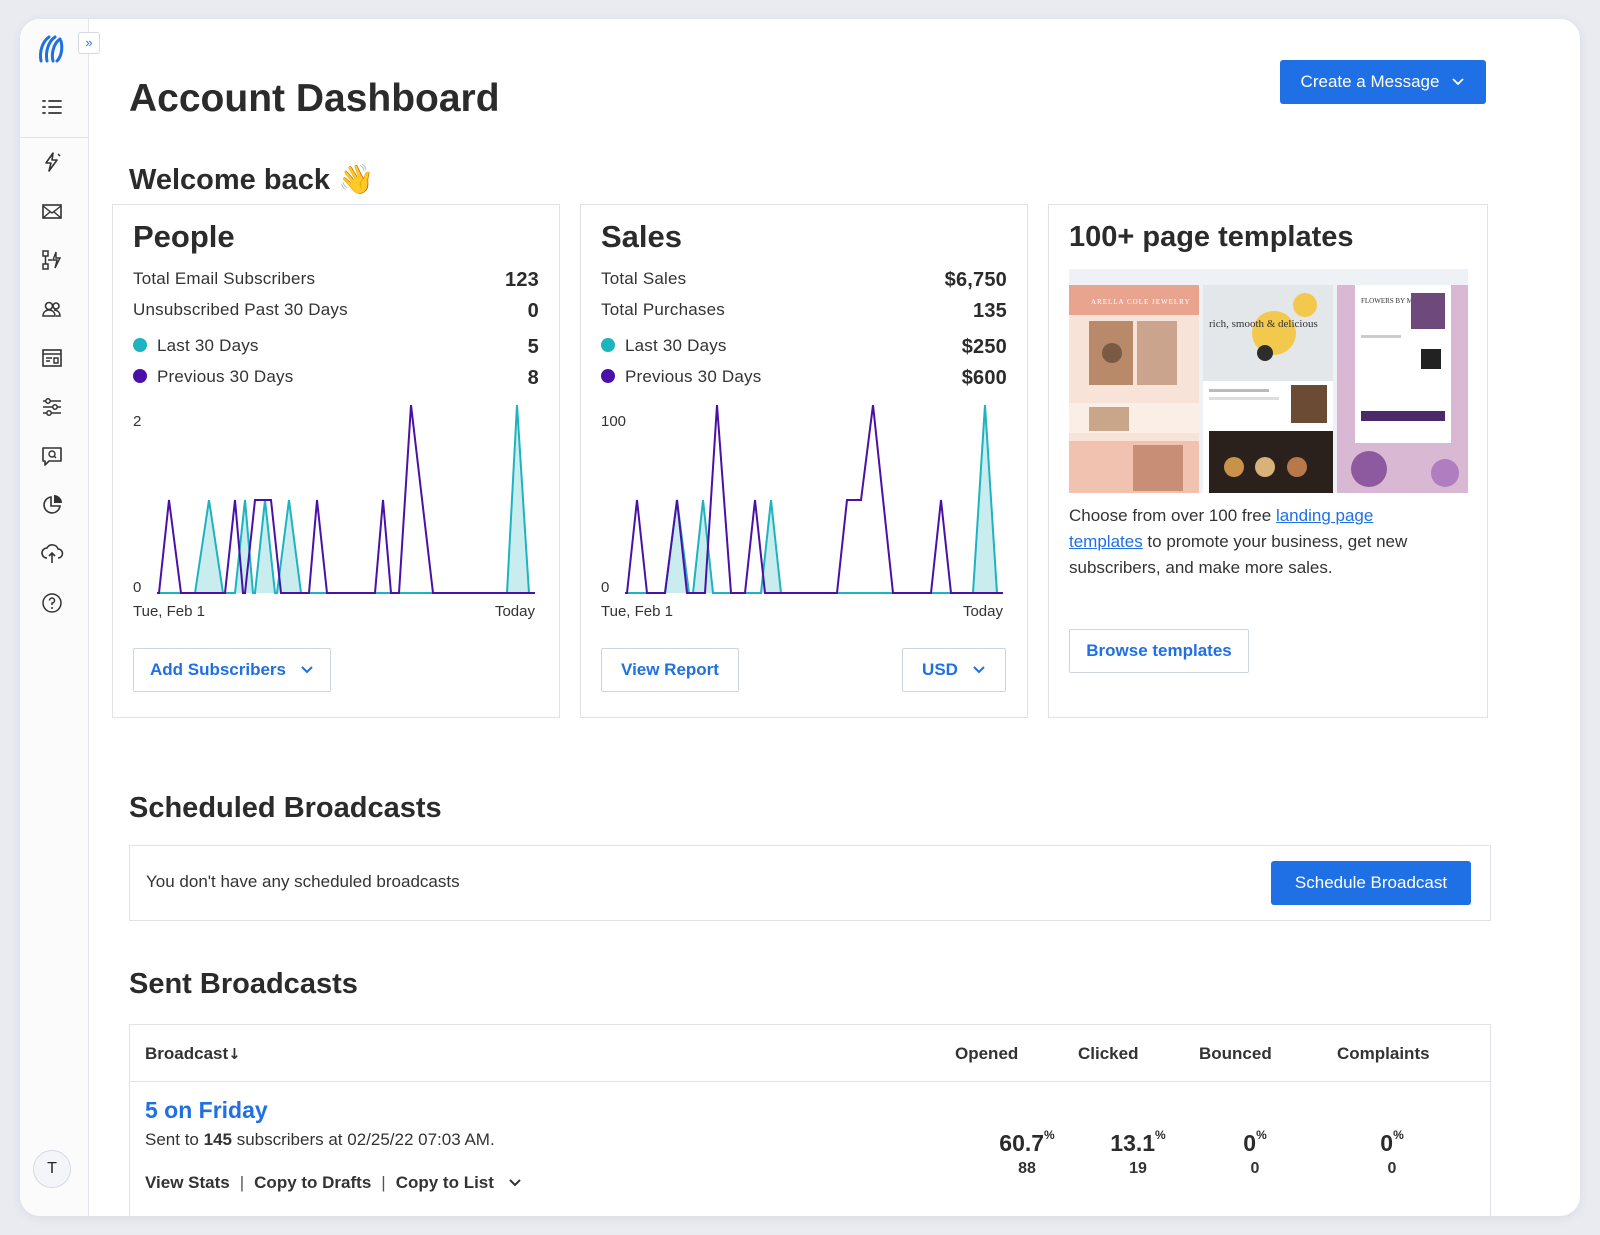 Image resolution: width=1600 pixels, height=1235 pixels. What do you see at coordinates (984, 347) in the screenshot?
I see `stat-value: $250` at bounding box center [984, 347].